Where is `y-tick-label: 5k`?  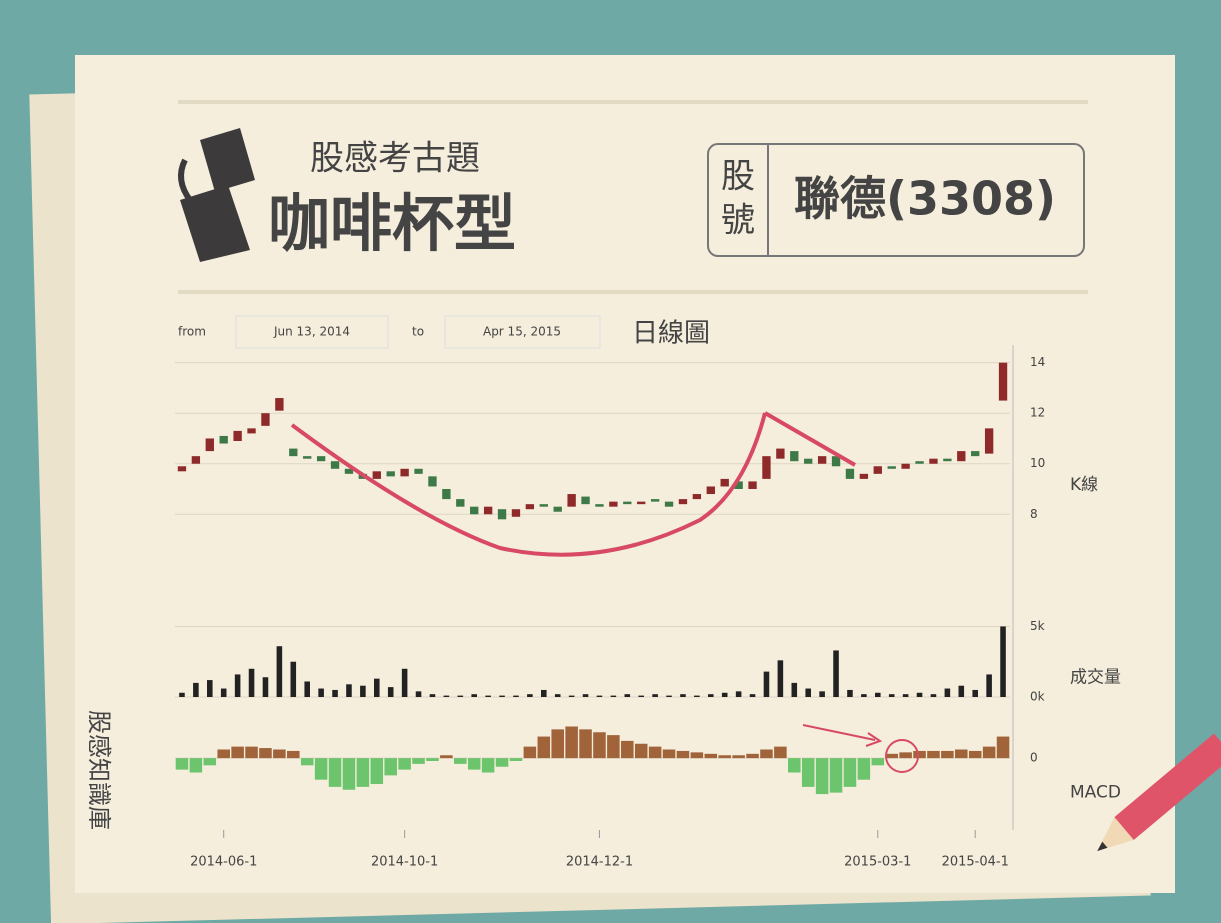
y-tick-label: 5k is located at coordinates (1037, 626).